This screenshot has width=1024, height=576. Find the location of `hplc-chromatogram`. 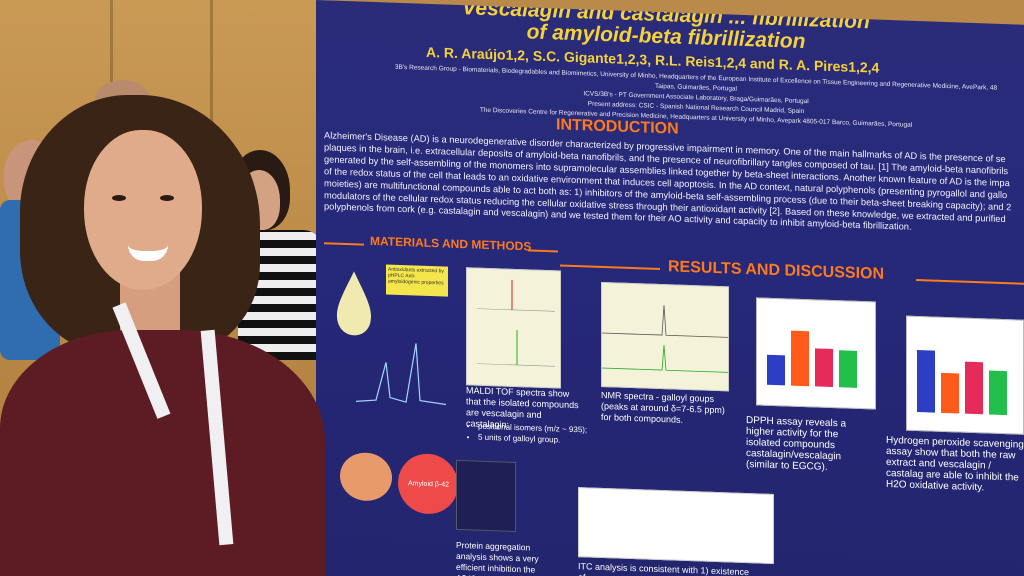

hplc-chromatogram is located at coordinates (401, 374).